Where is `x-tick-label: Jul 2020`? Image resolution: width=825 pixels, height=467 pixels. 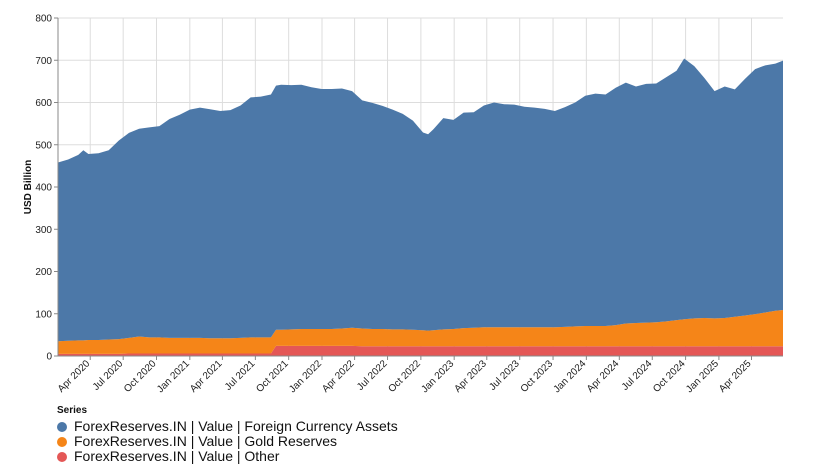
x-tick-label: Jul 2020 is located at coordinates (108, 375).